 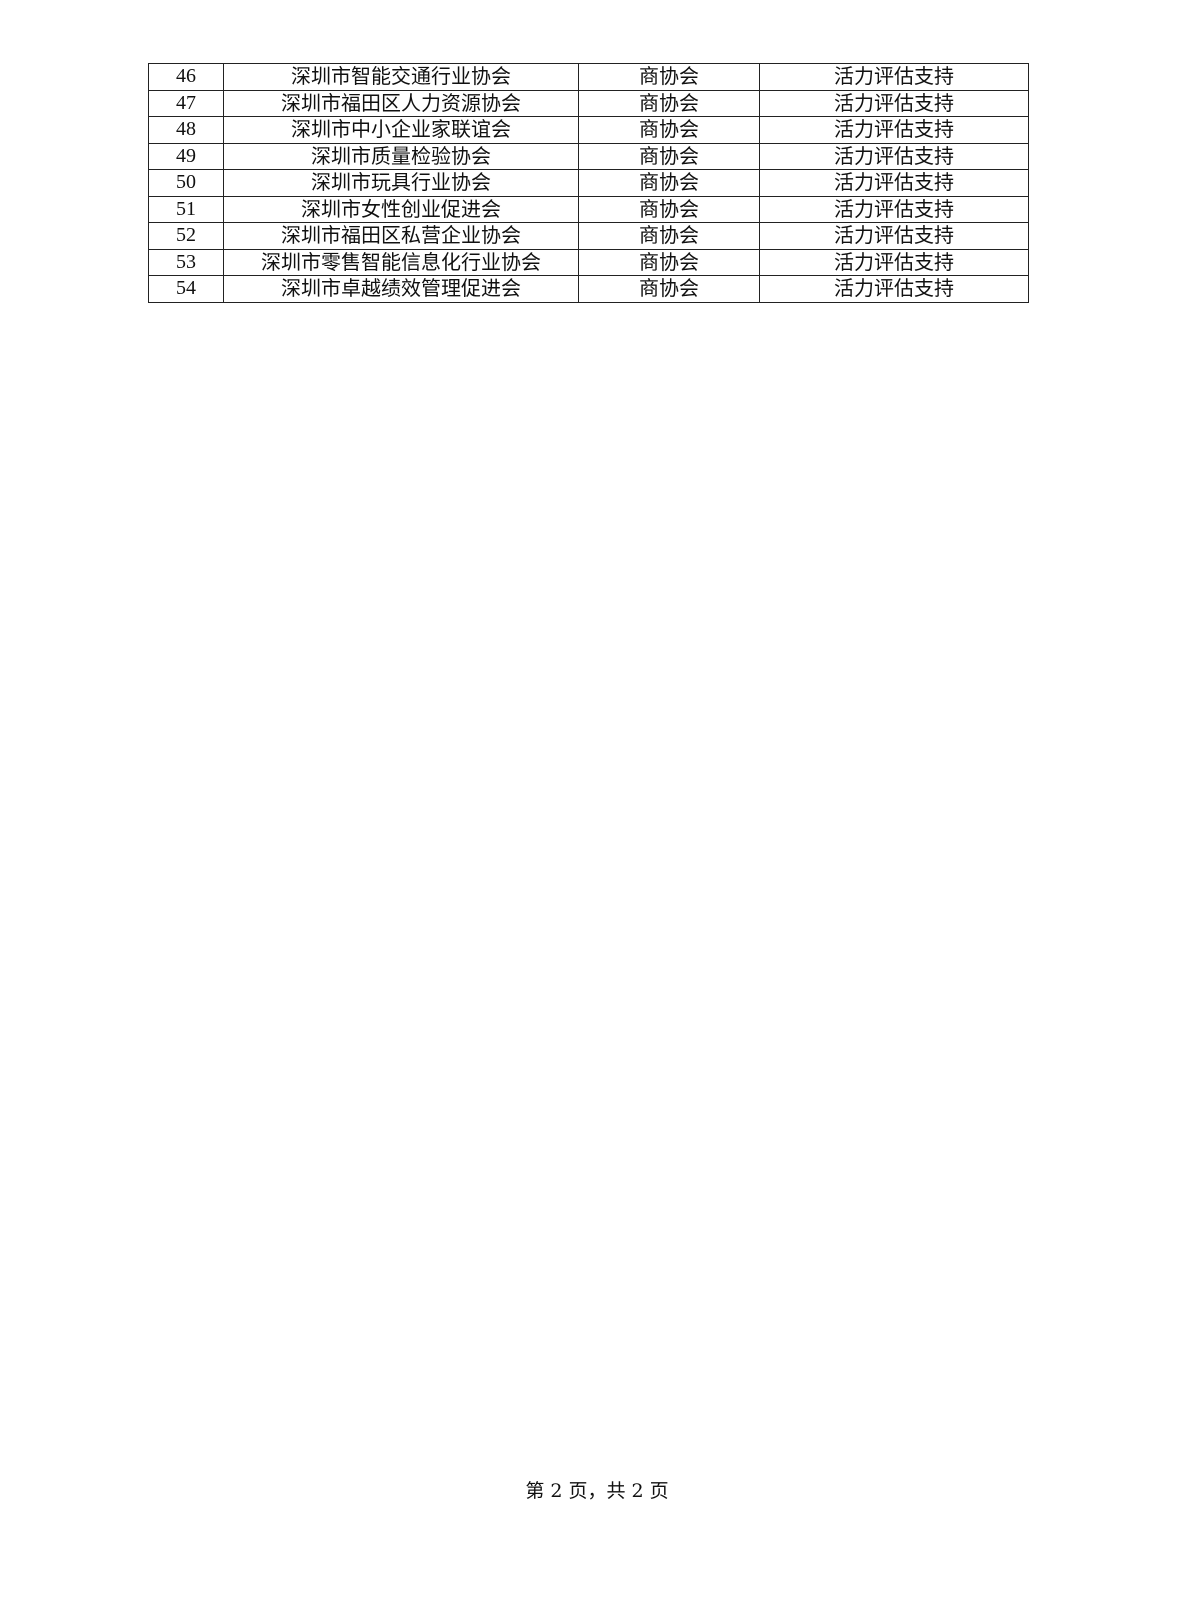 I want to click on table-row: 48 深圳市中小企业家联谊会 商协会 活力评估支持, so click(x=588, y=130).